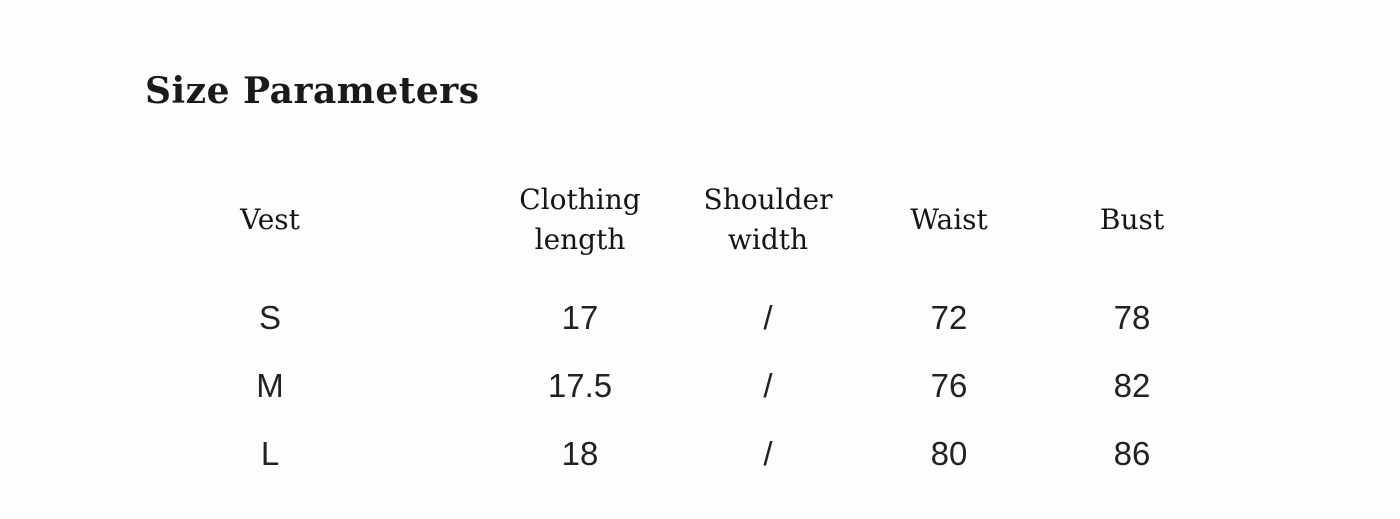  I want to click on column-header-bust: Bust, so click(1132, 220).